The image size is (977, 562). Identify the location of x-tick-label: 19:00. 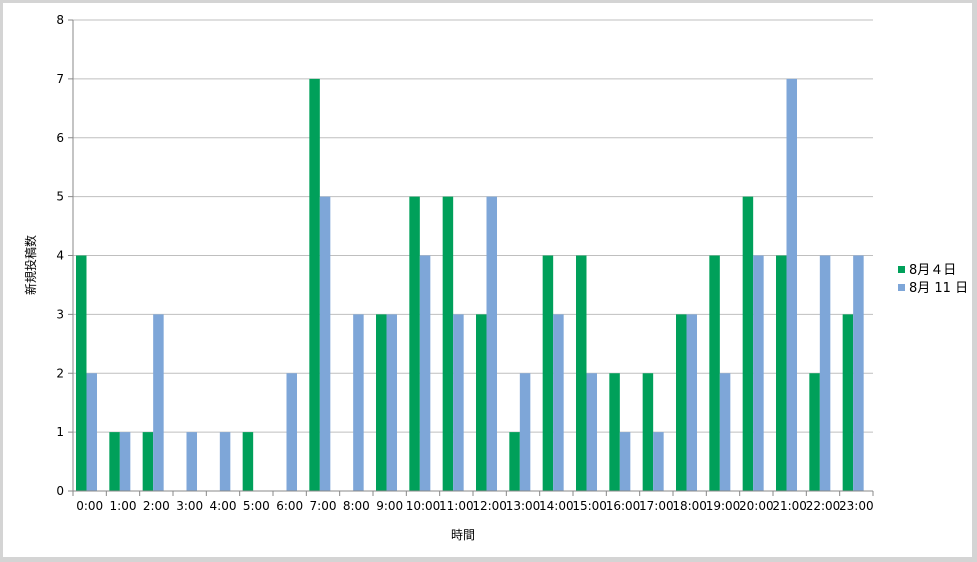
(723, 506).